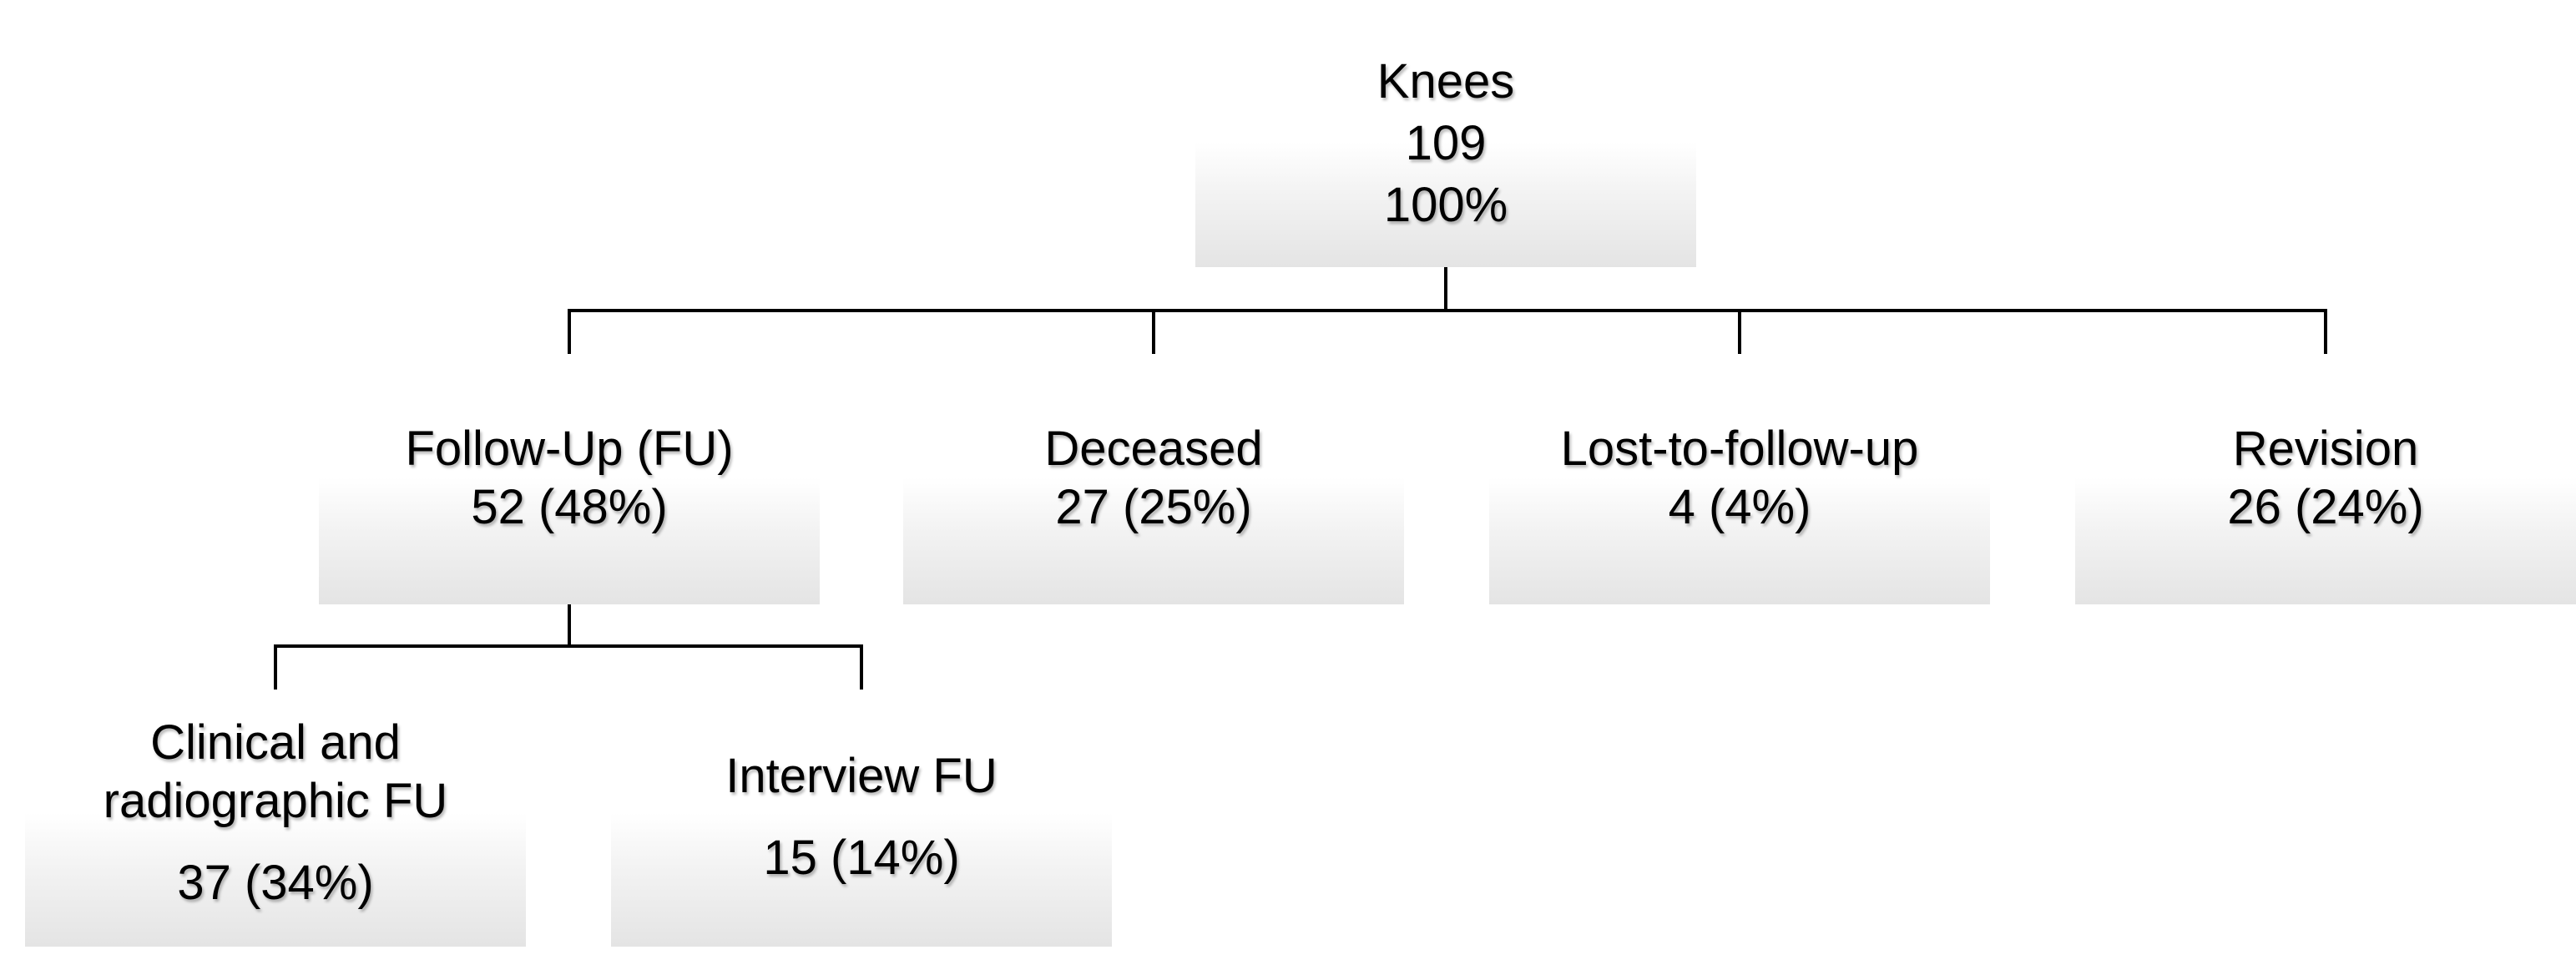  I want to click on connector-revision, so click(2325, 331).